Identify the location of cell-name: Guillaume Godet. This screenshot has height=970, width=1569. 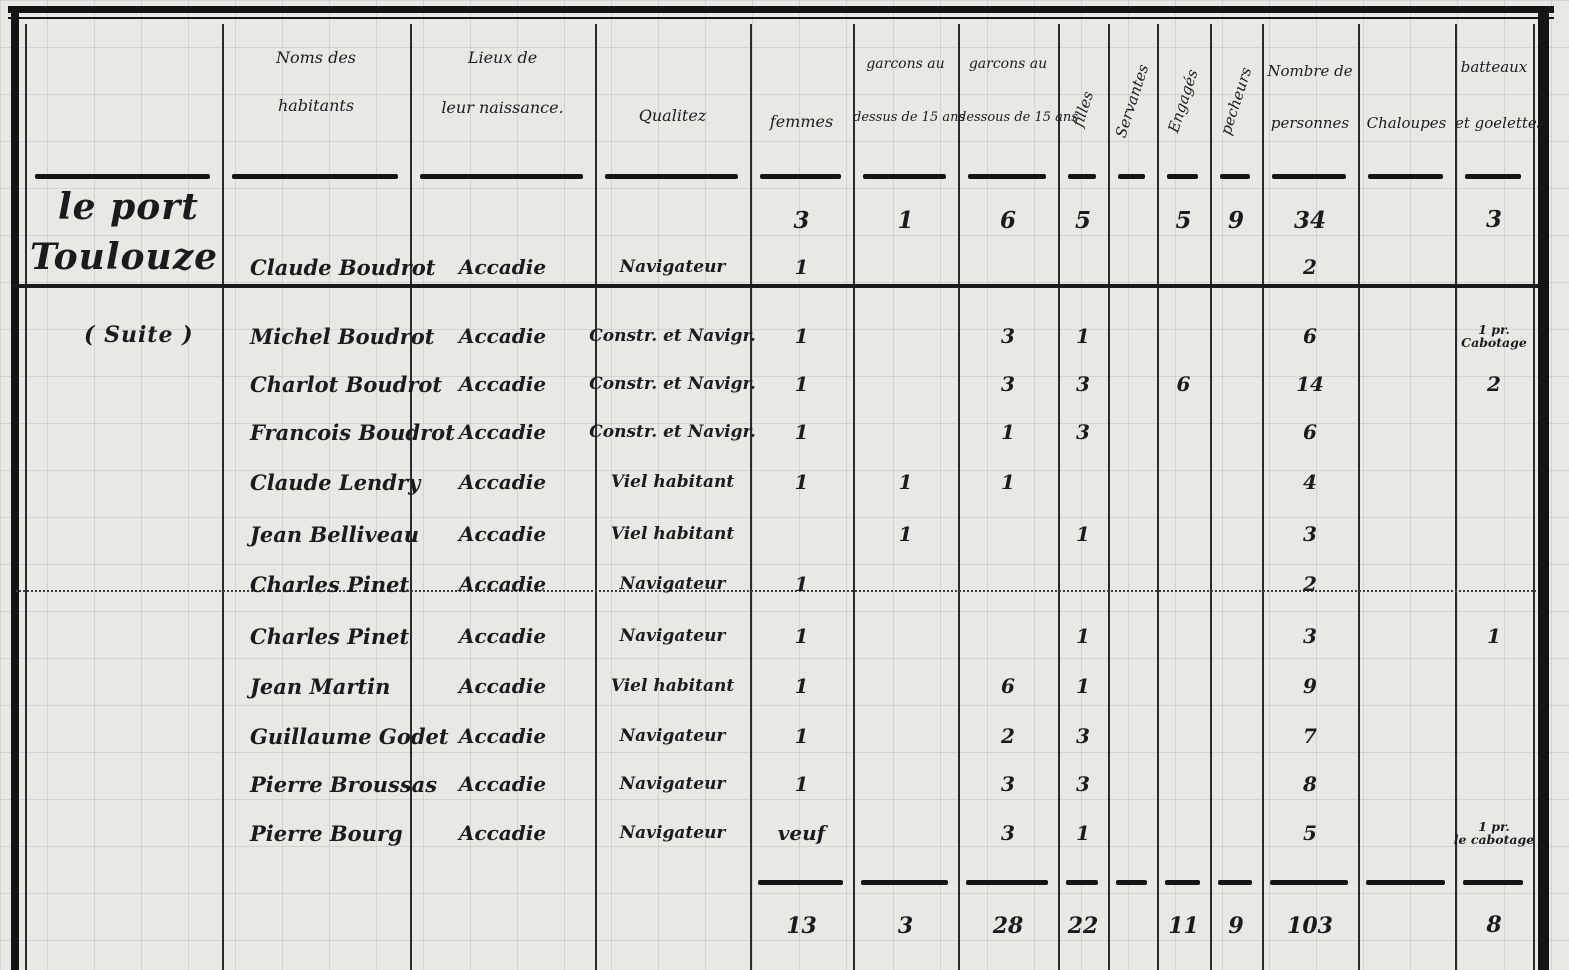
(349, 736).